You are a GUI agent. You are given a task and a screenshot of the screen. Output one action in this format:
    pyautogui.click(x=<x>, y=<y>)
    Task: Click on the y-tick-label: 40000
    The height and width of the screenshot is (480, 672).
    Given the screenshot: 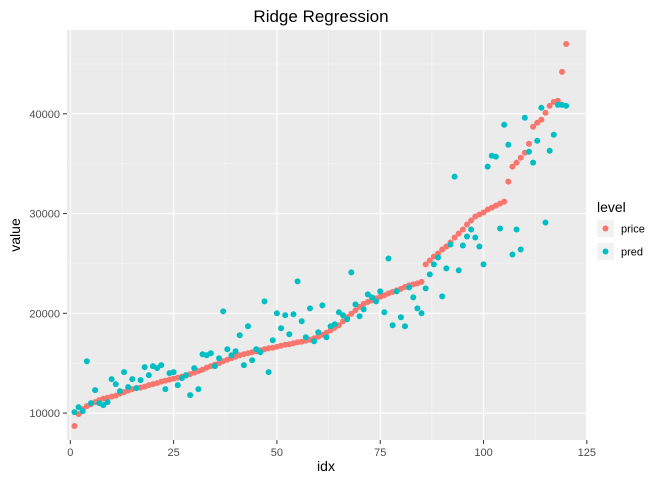 What is the action you would take?
    pyautogui.click(x=44, y=115)
    